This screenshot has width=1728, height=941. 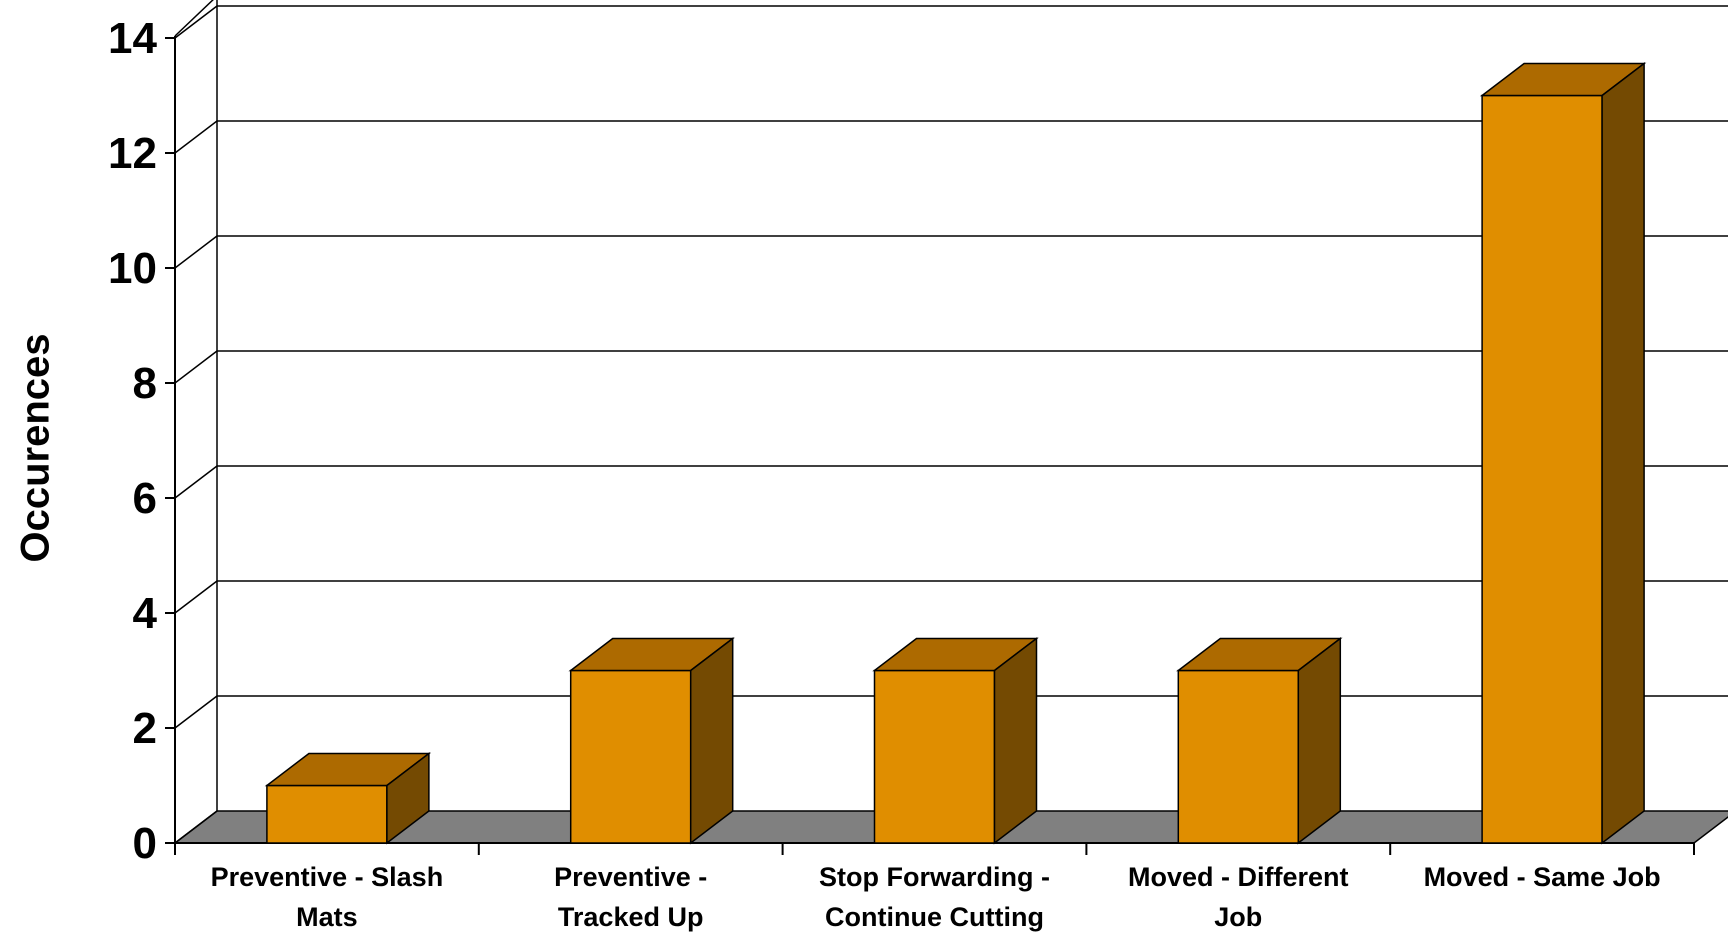 I want to click on y-tick-label: 10, so click(x=132, y=268).